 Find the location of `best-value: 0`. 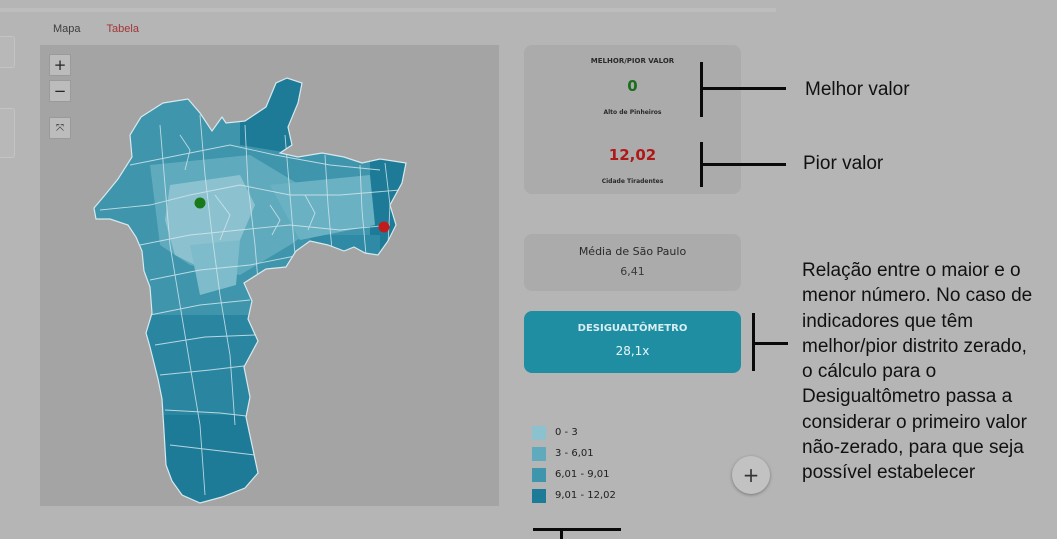

best-value: 0 is located at coordinates (632, 86).